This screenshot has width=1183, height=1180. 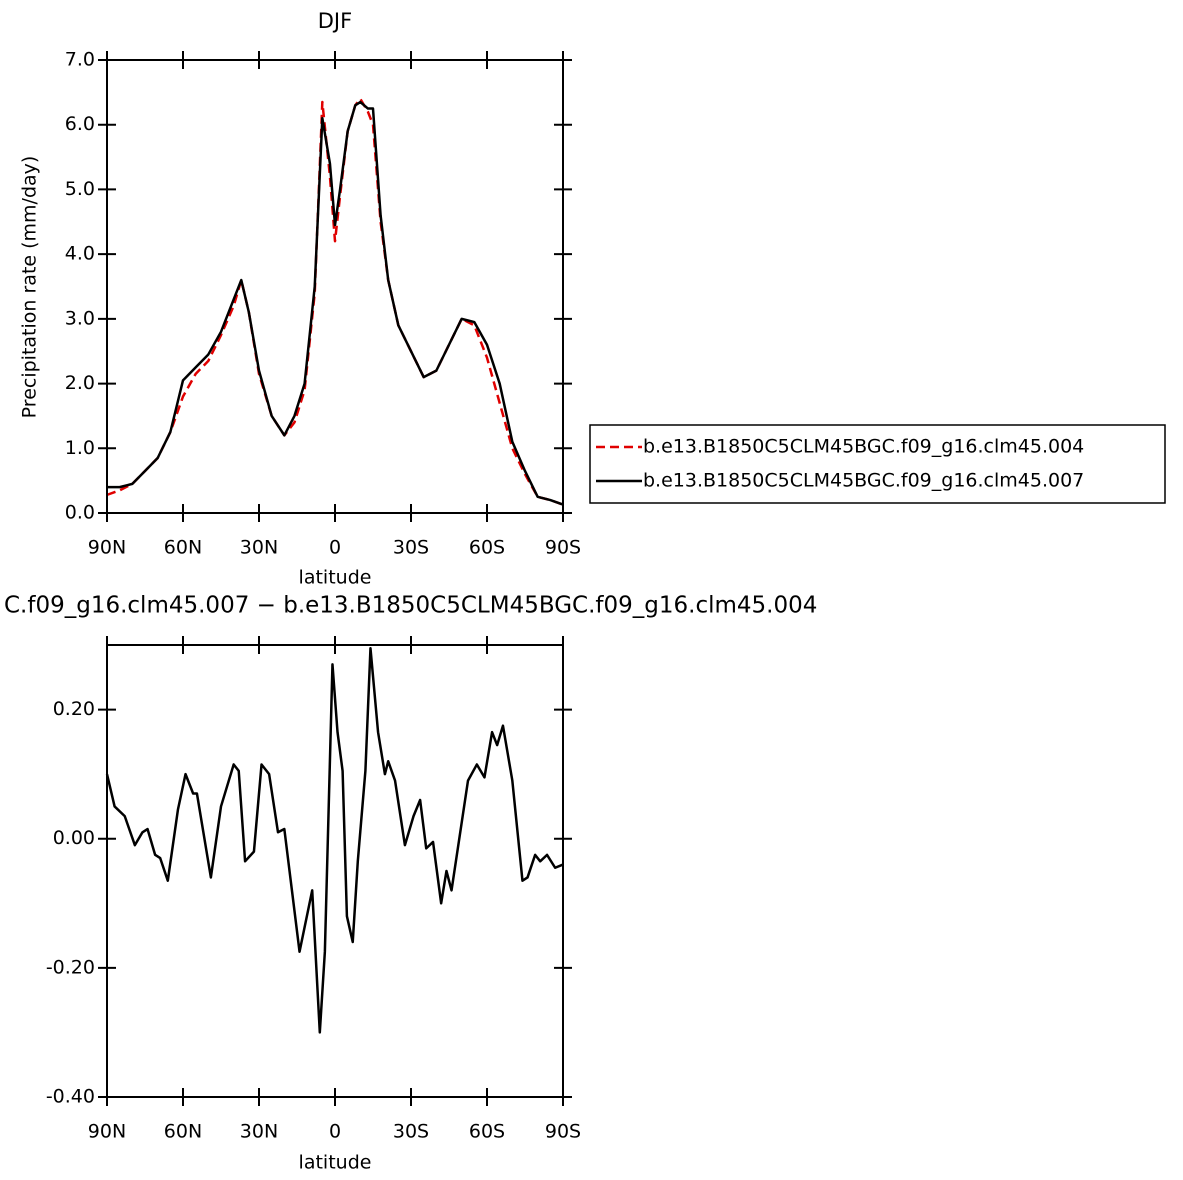 I want to click on y-tick-label: 0.20, so click(x=74, y=709).